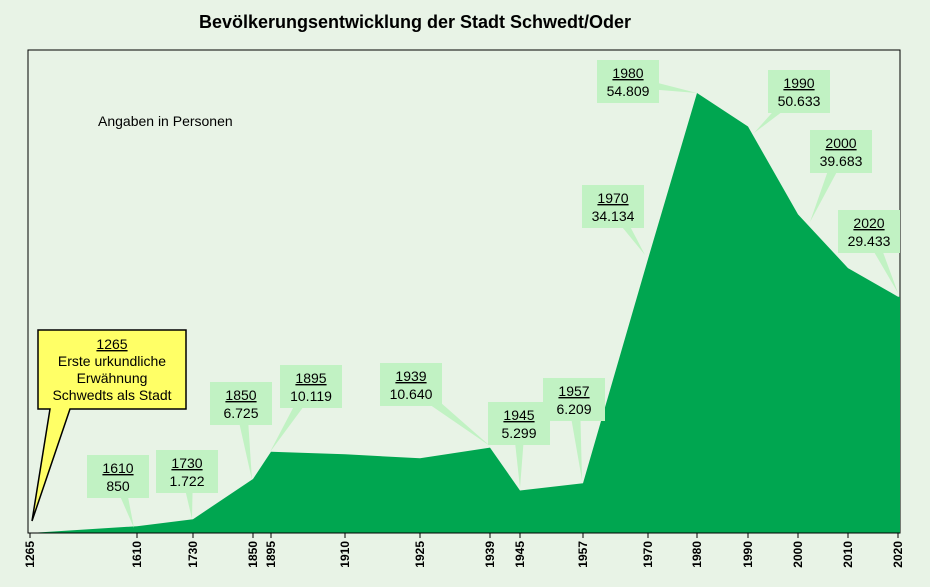 The width and height of the screenshot is (930, 587). Describe the element at coordinates (573, 409) in the screenshot. I see `label-value: 6.209` at that location.